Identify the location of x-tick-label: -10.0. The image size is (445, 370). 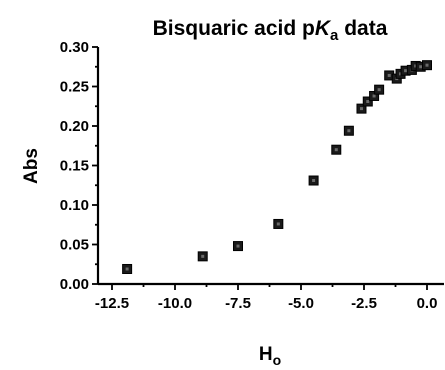
(175, 303).